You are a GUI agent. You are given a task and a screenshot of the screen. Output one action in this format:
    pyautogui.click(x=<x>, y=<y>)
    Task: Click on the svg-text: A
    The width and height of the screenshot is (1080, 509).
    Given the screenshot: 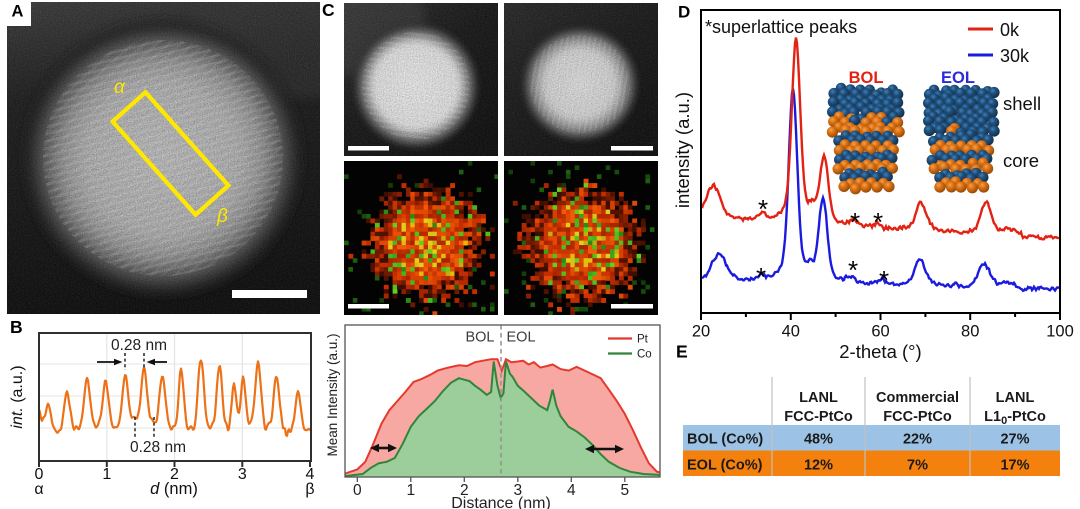 What is the action you would take?
    pyautogui.click(x=18, y=12)
    